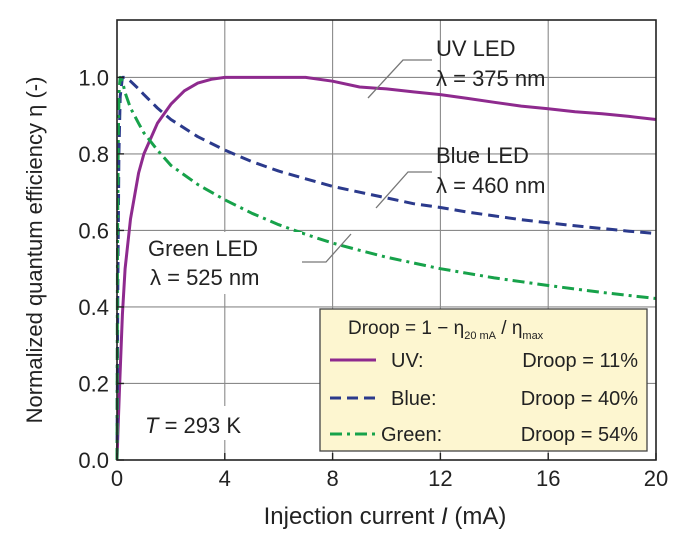 The image size is (674, 534). I want to click on x-axis-label-symbol: I, so click(444, 516).